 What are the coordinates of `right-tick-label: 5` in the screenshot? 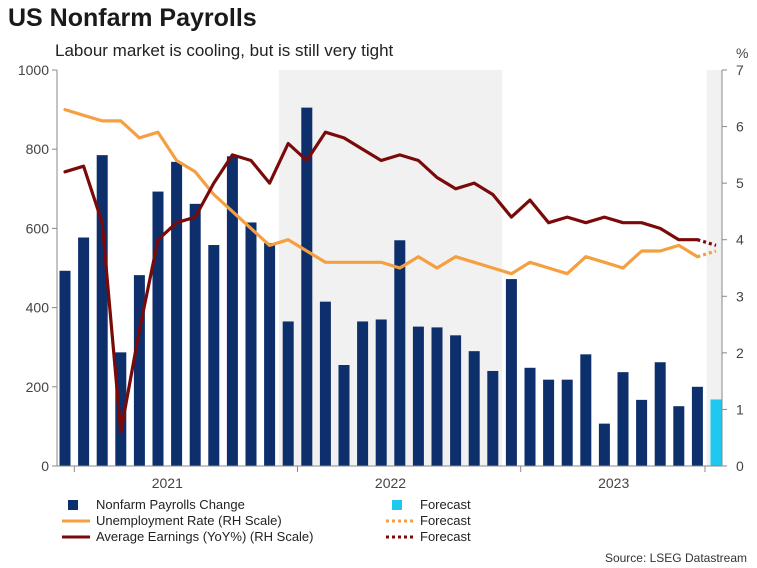 It's located at (740, 183).